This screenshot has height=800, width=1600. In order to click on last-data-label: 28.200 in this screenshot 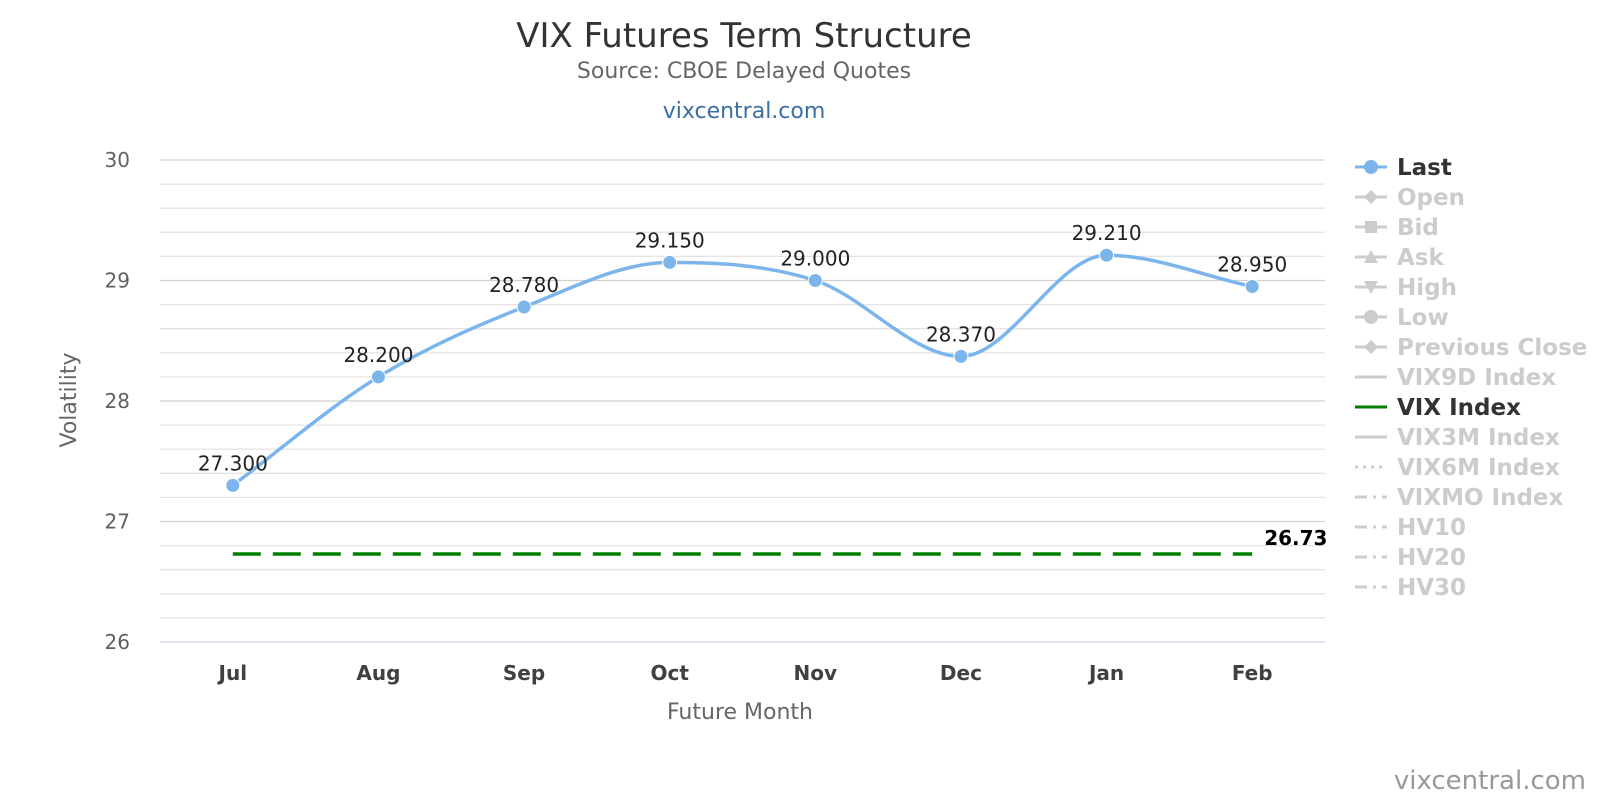, I will do `click(378, 355)`.